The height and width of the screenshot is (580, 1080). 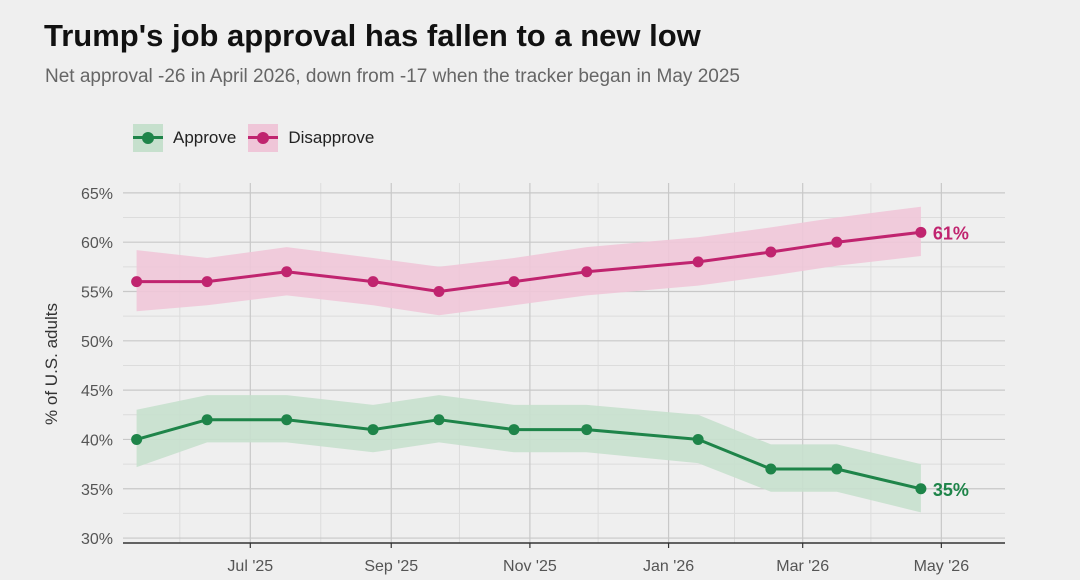 What do you see at coordinates (97, 391) in the screenshot?
I see `y-tick-label: 45%` at bounding box center [97, 391].